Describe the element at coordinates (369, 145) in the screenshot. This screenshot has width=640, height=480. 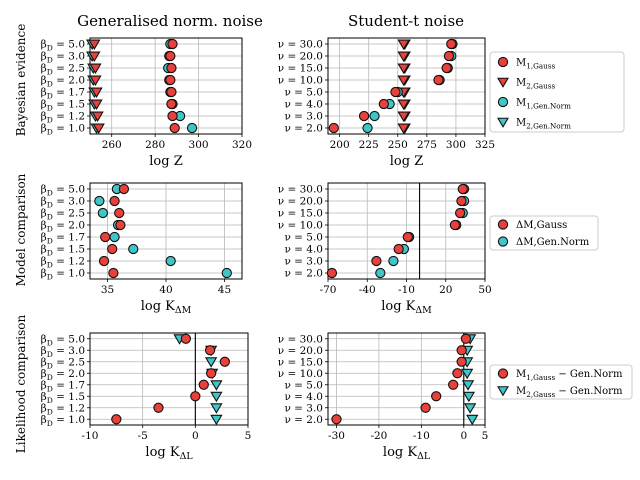
I see `xtick-label: 225` at that location.